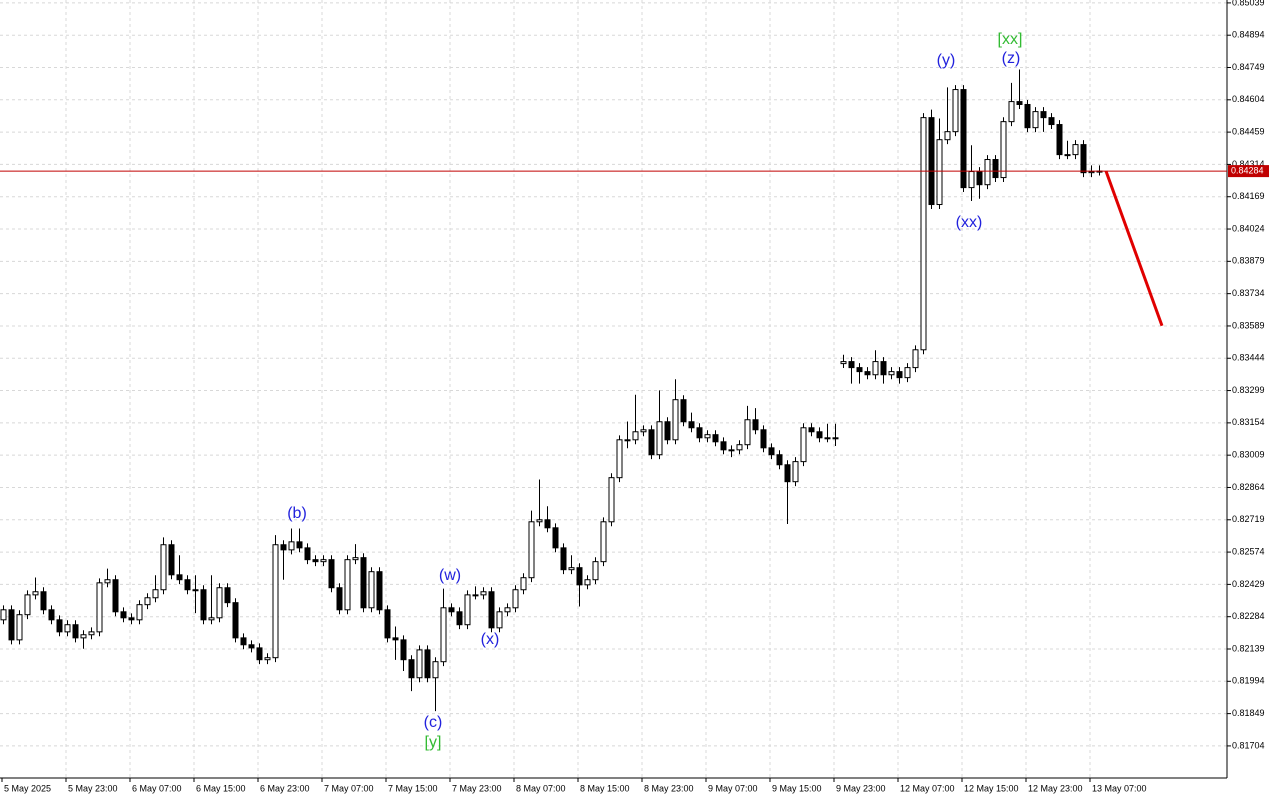  I want to click on y-tick-label: 0.82864, so click(1248, 487).